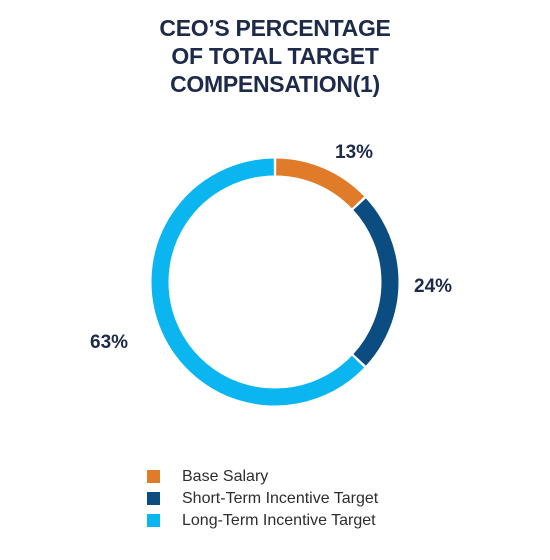  I want to click on legend-swatch-base-salary, so click(153, 476).